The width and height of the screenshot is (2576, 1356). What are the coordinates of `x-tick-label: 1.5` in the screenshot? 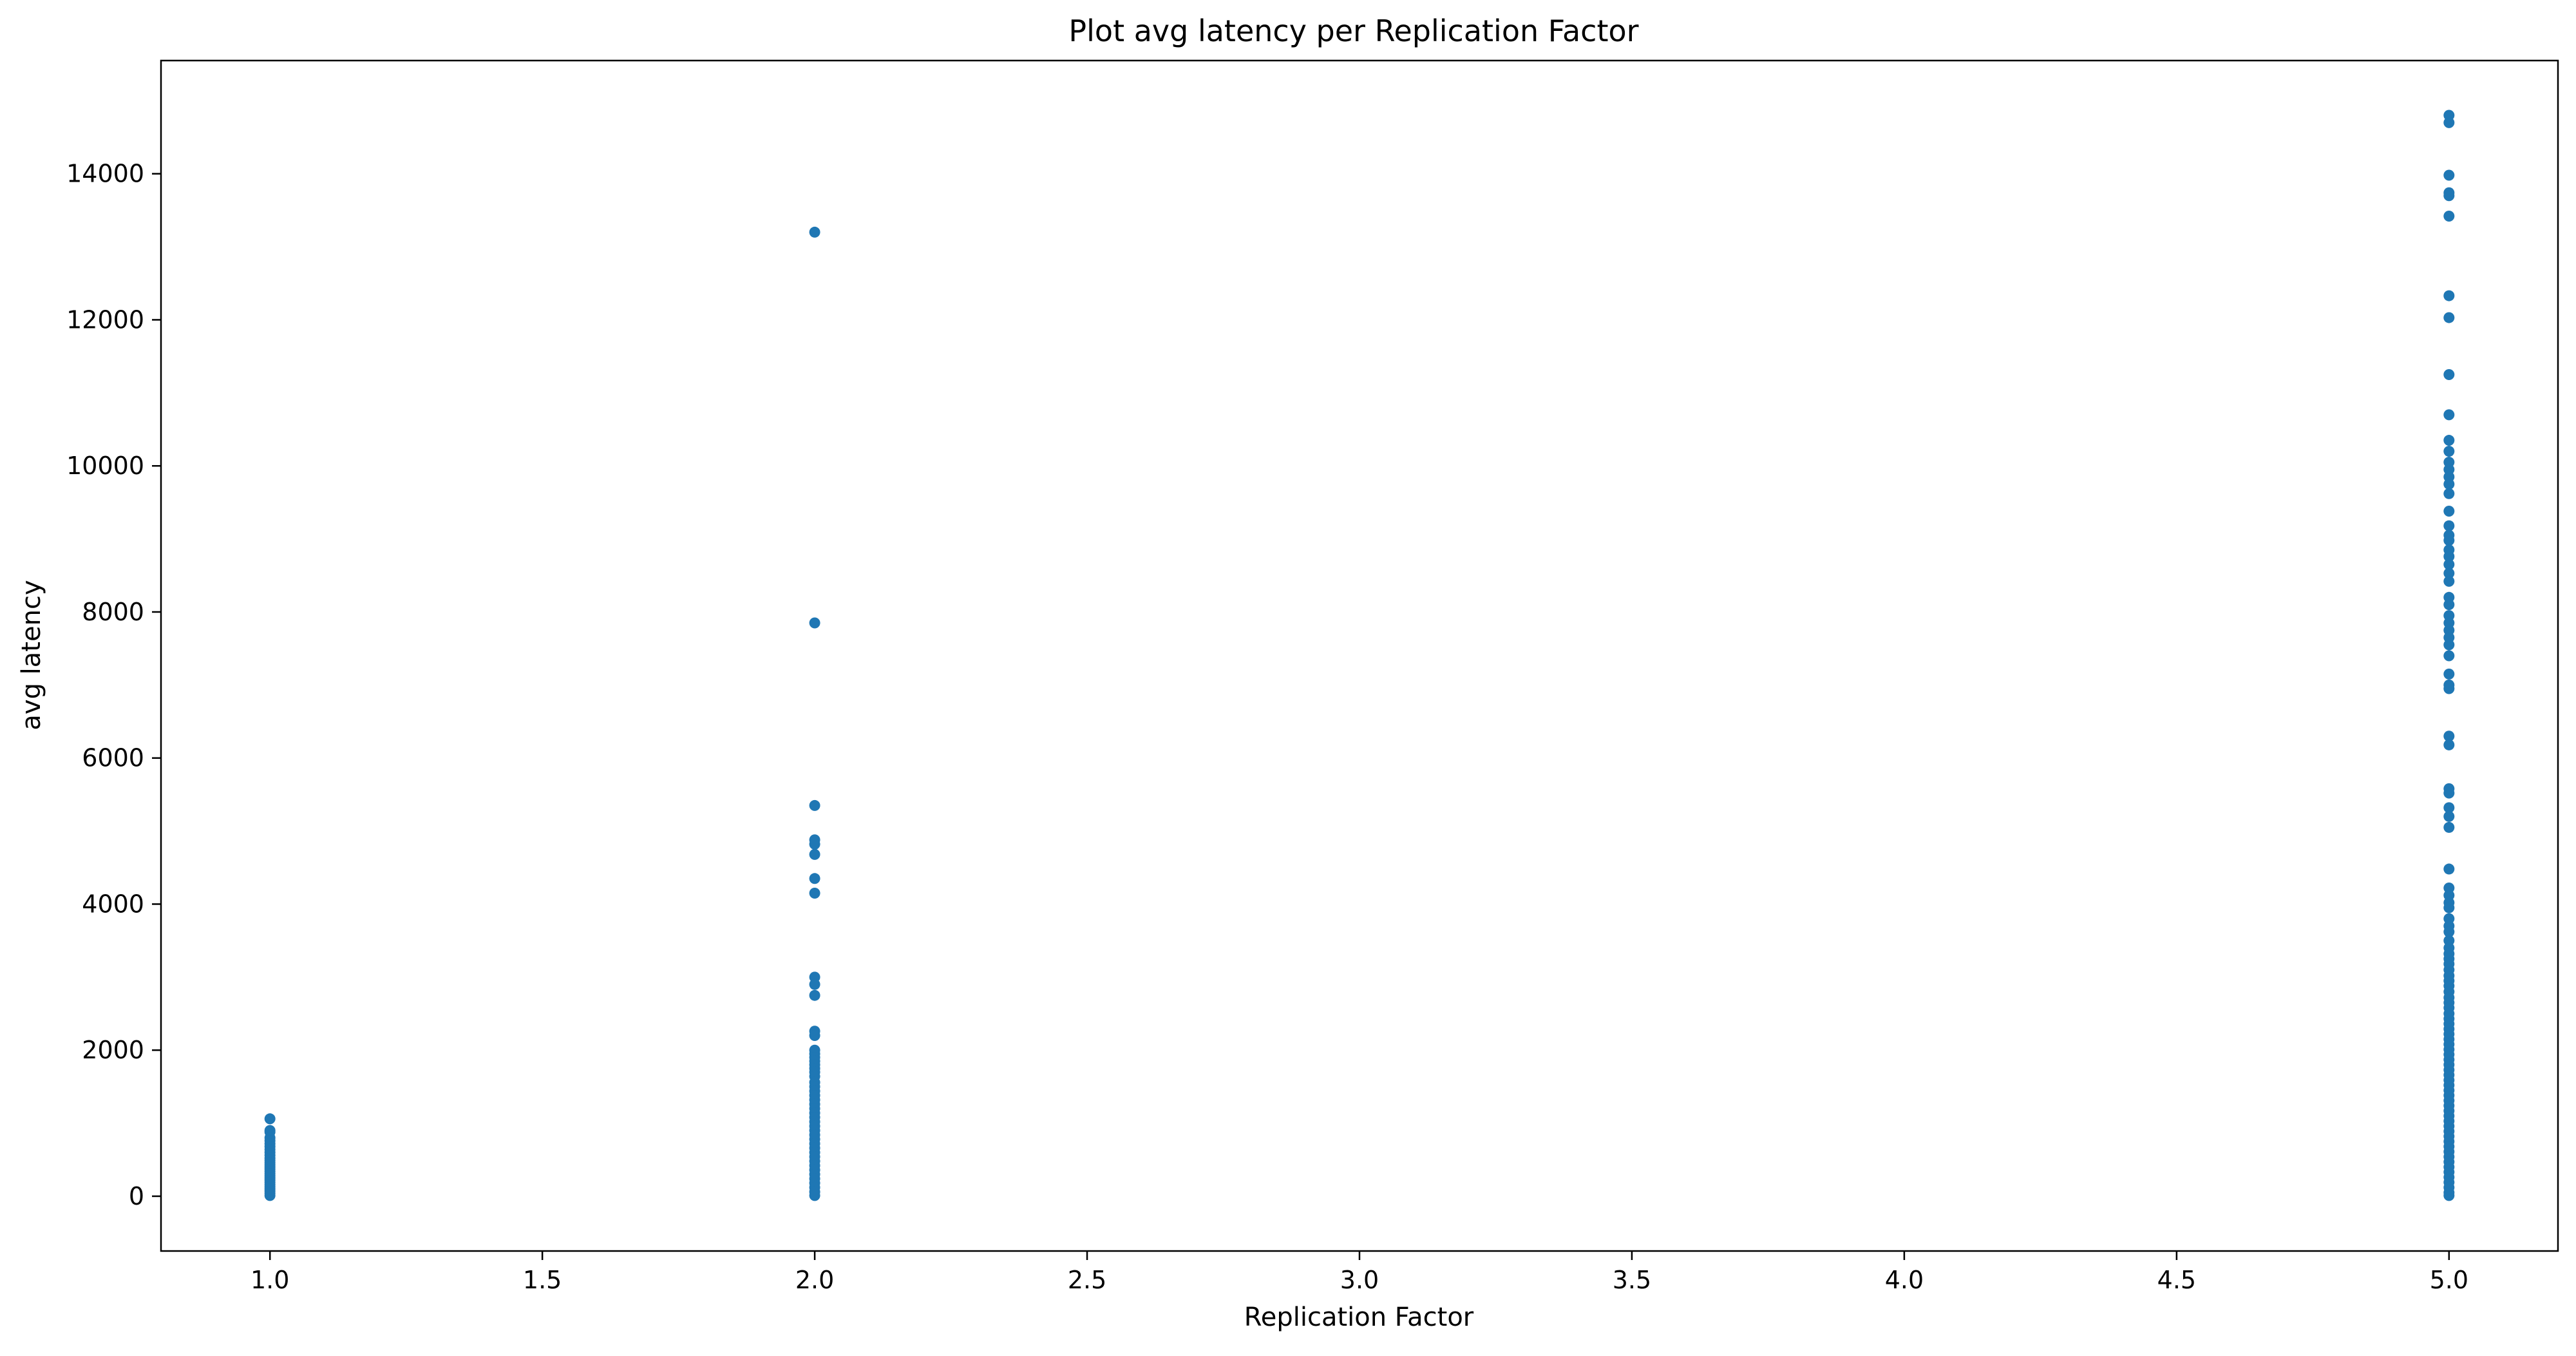 It's located at (542, 1280).